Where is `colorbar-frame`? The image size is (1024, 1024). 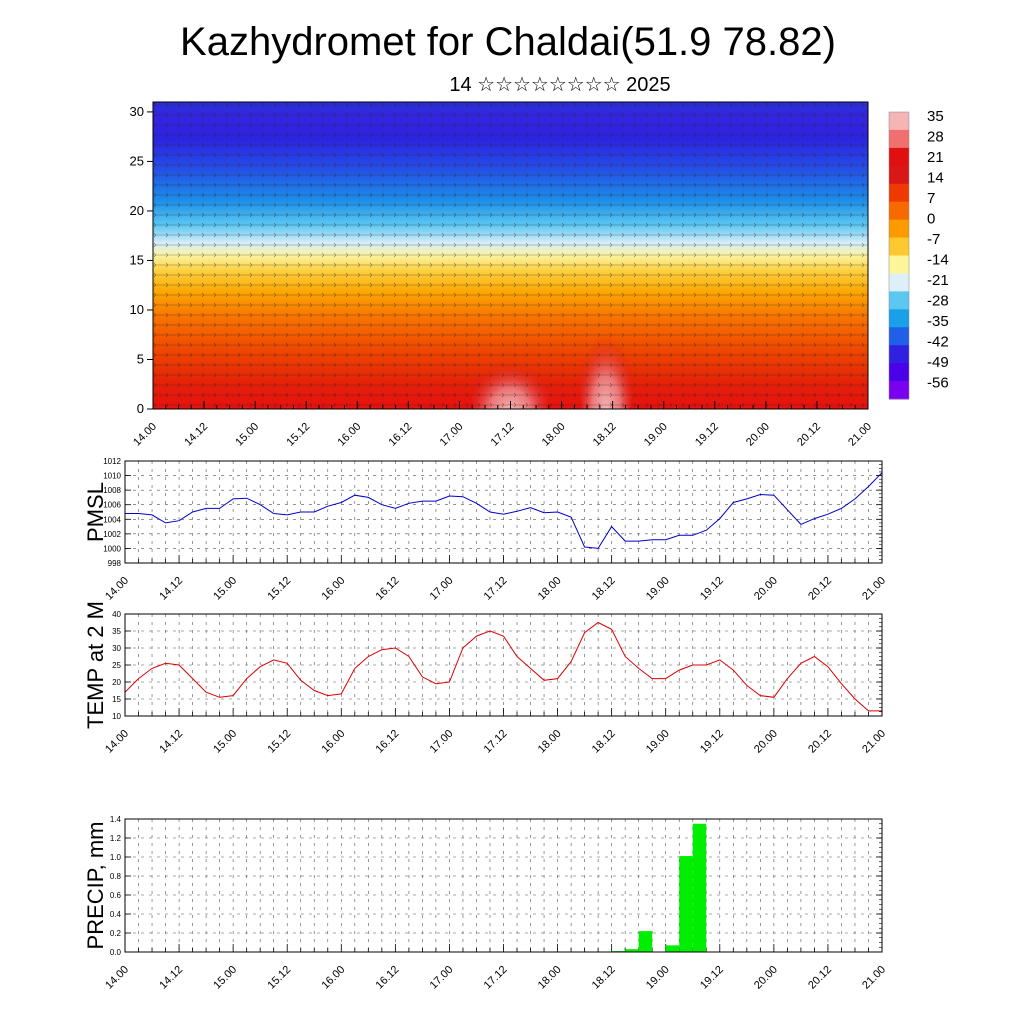 colorbar-frame is located at coordinates (899, 255).